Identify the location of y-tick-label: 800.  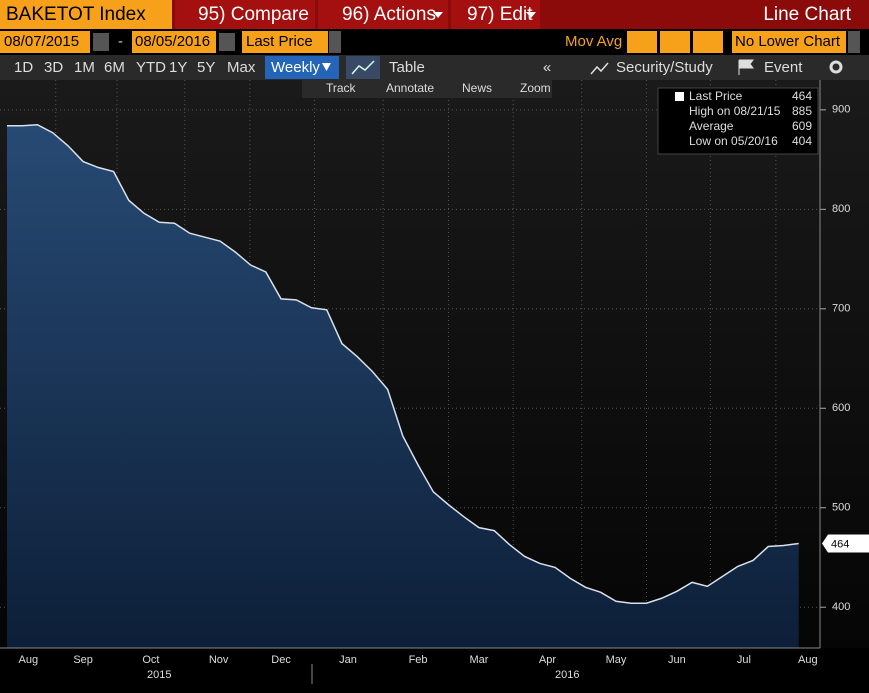
(841, 209).